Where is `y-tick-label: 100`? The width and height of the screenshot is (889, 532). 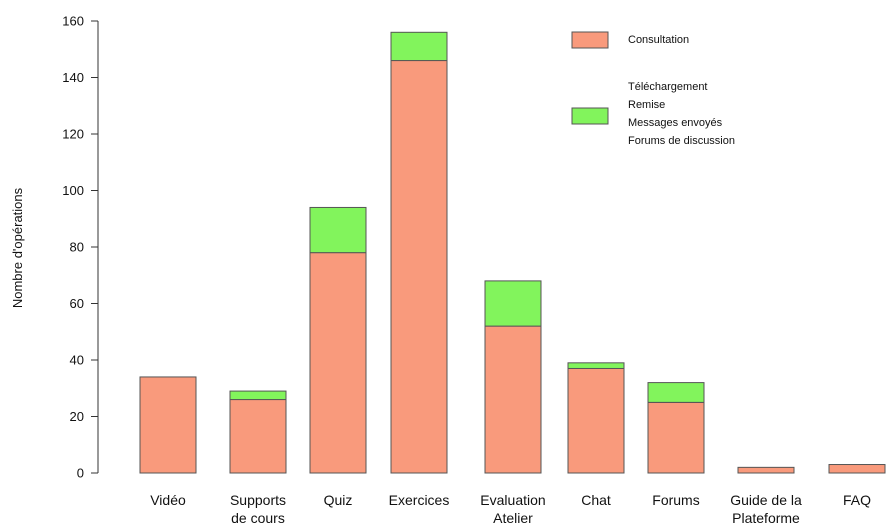
y-tick-label: 100 is located at coordinates (73, 190).